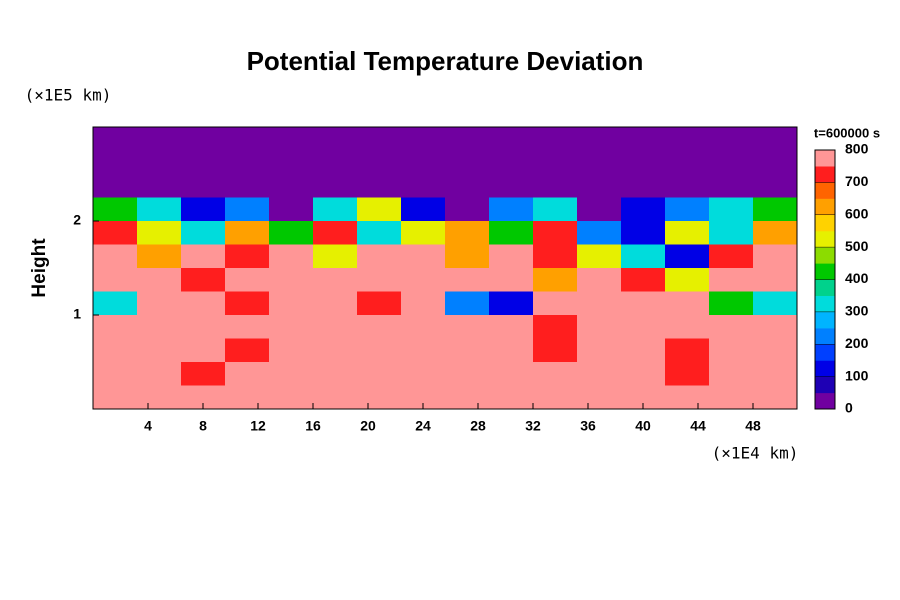  Describe the element at coordinates (857, 246) in the screenshot. I see `colorbar-tick-label: 500` at that location.